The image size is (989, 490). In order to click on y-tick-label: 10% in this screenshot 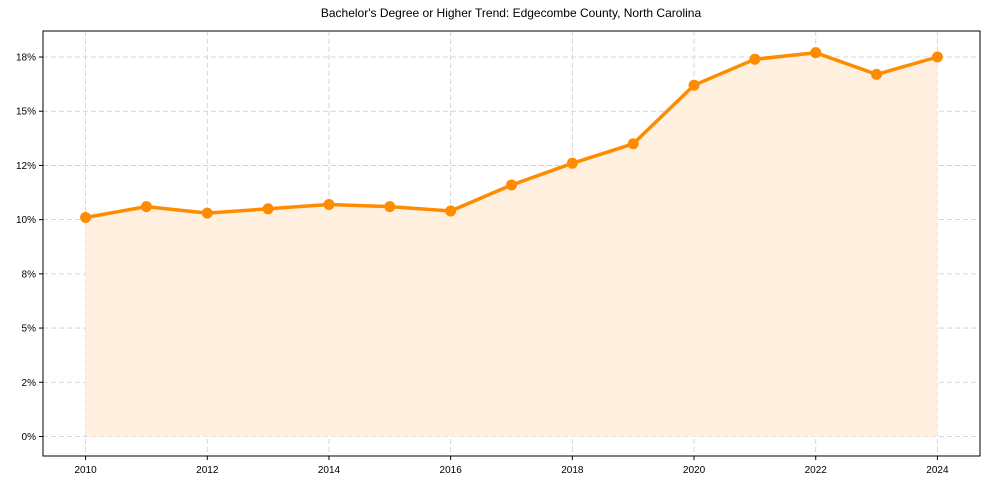, I will do `click(26, 220)`.